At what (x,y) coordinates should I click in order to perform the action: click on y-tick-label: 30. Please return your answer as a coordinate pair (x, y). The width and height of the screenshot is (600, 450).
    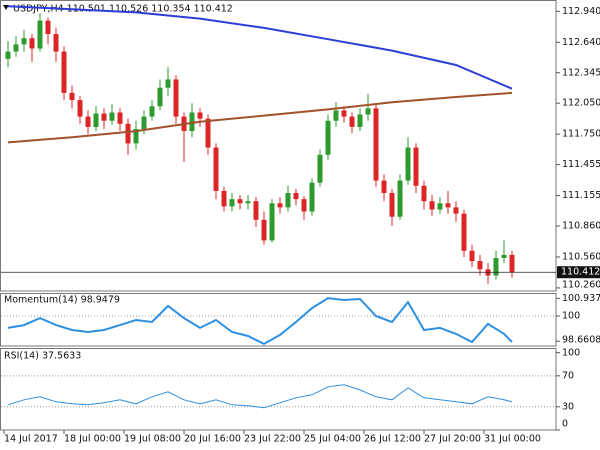
    Looking at the image, I should click on (568, 406).